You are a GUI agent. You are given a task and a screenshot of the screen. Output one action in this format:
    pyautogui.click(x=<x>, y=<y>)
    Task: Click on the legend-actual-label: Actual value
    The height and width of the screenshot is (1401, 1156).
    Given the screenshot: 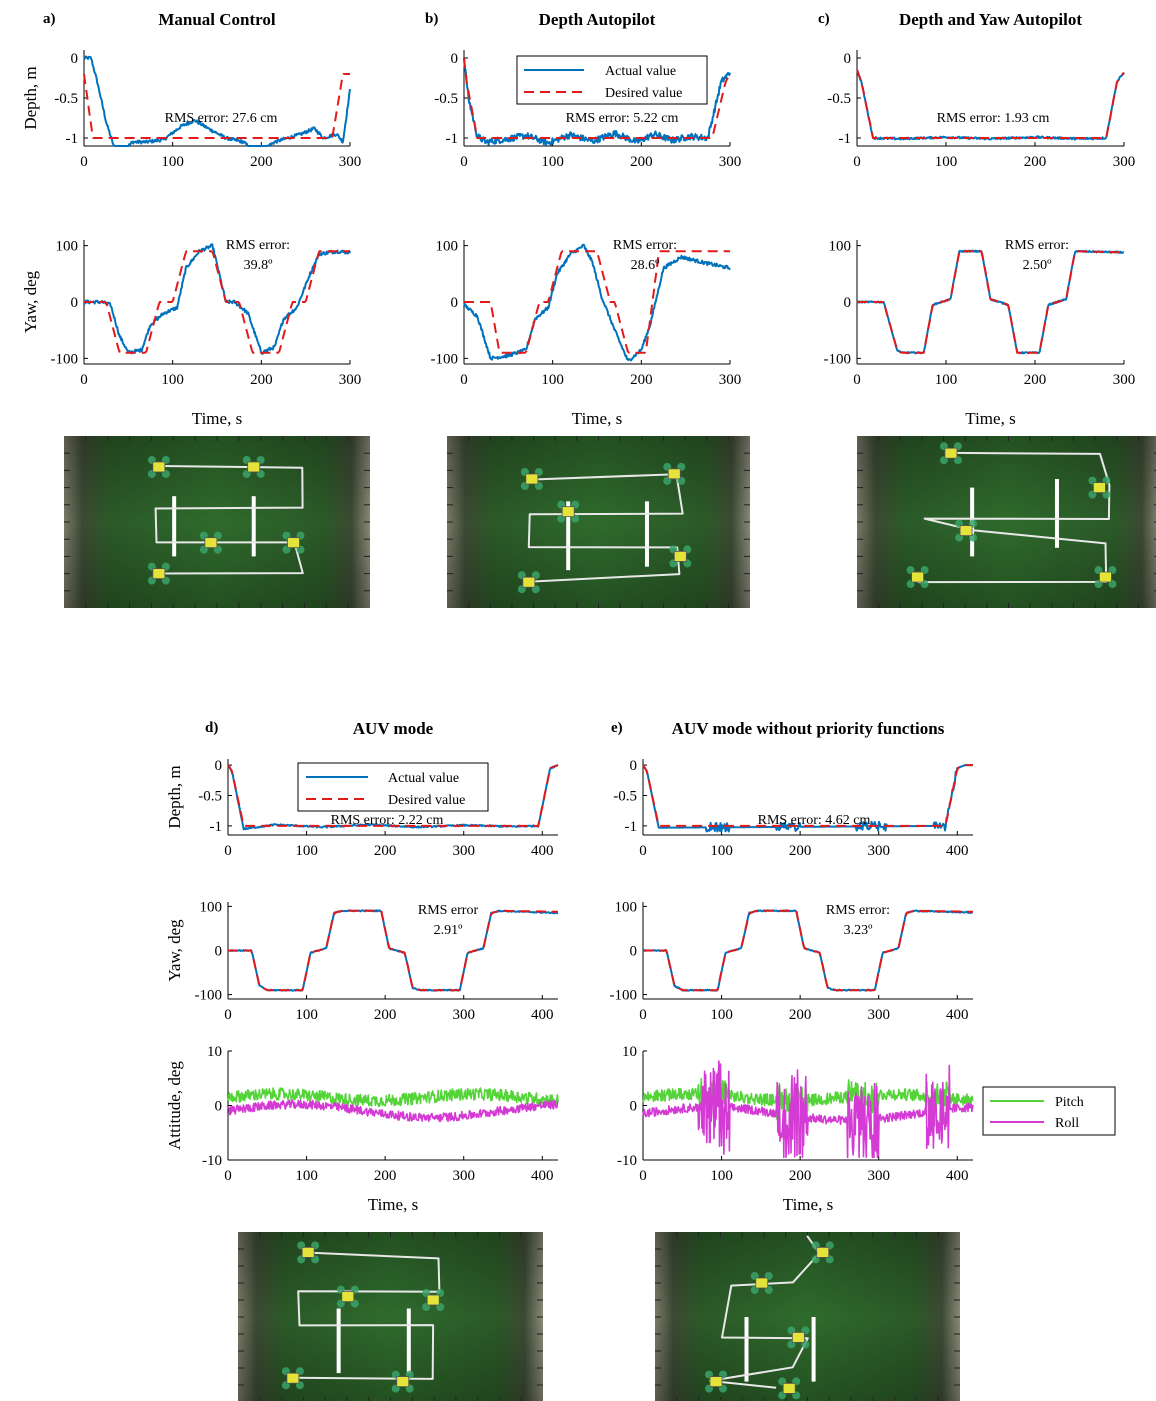 What is the action you would take?
    pyautogui.click(x=640, y=71)
    